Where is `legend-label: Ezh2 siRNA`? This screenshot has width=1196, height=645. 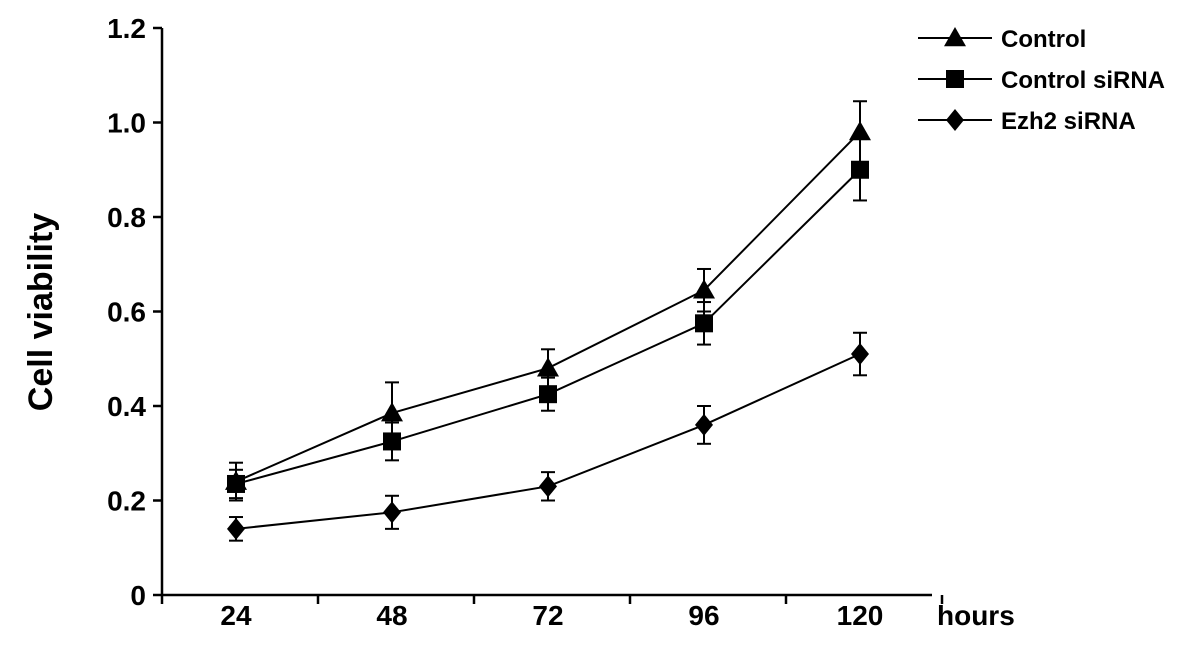
legend-label: Ezh2 siRNA is located at coordinates (1068, 121).